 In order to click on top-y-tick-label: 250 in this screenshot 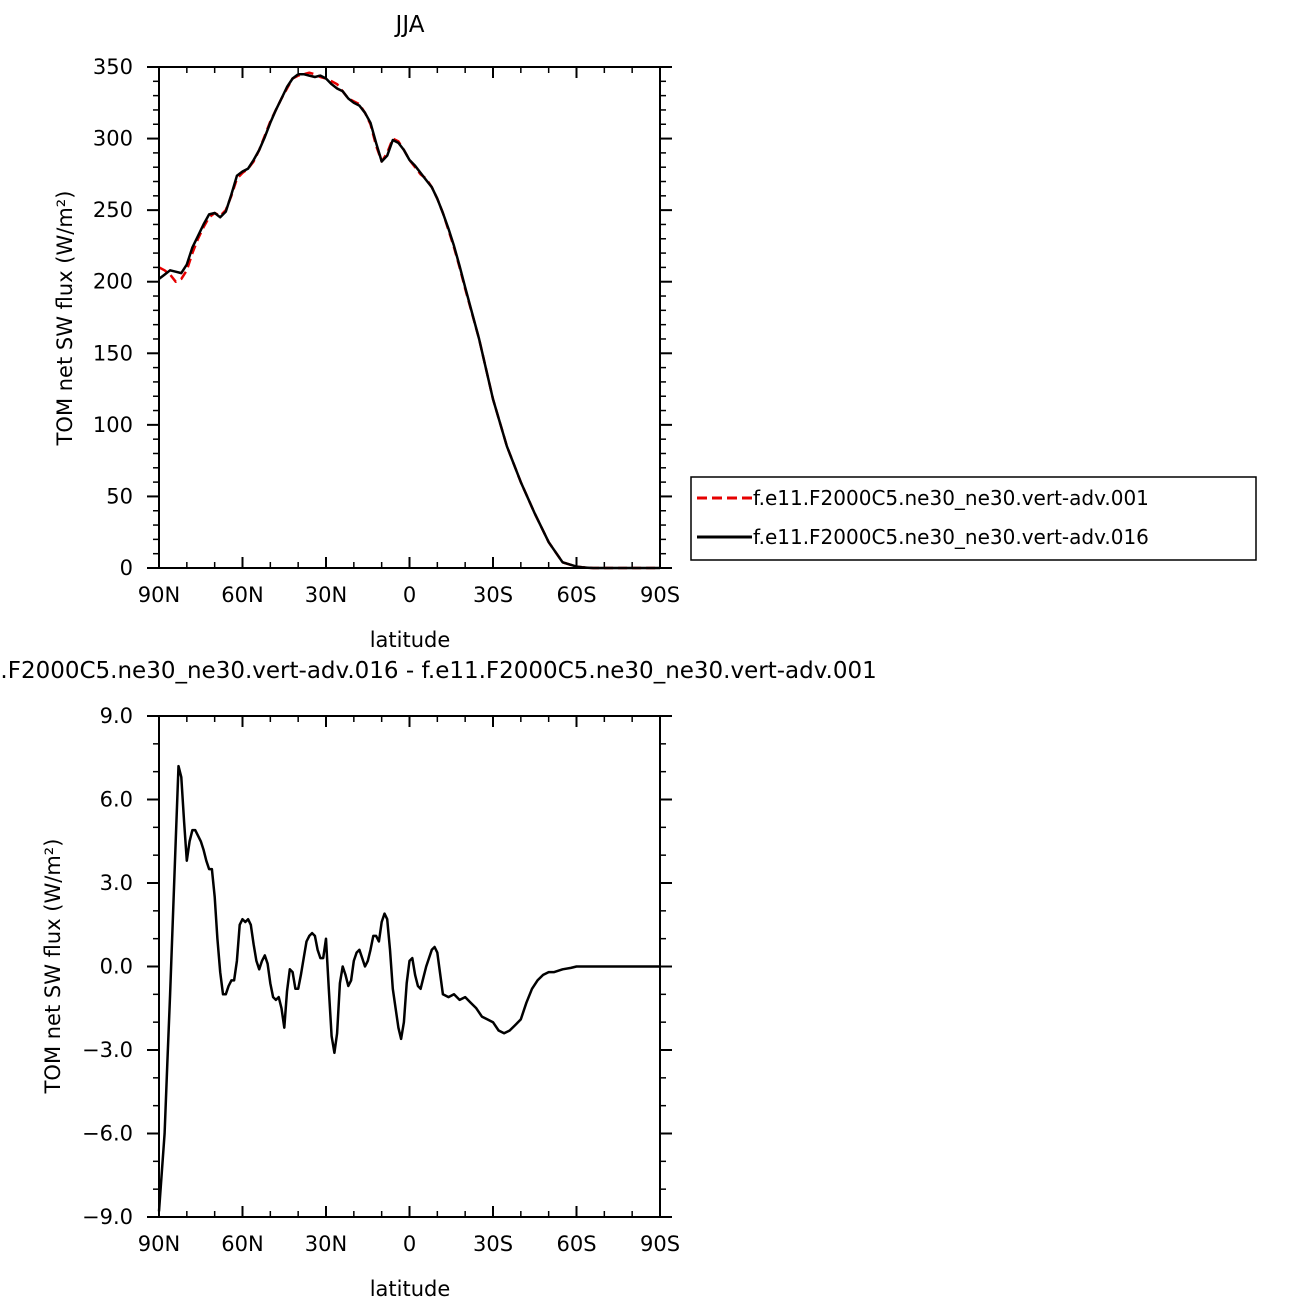, I will do `click(113, 210)`.